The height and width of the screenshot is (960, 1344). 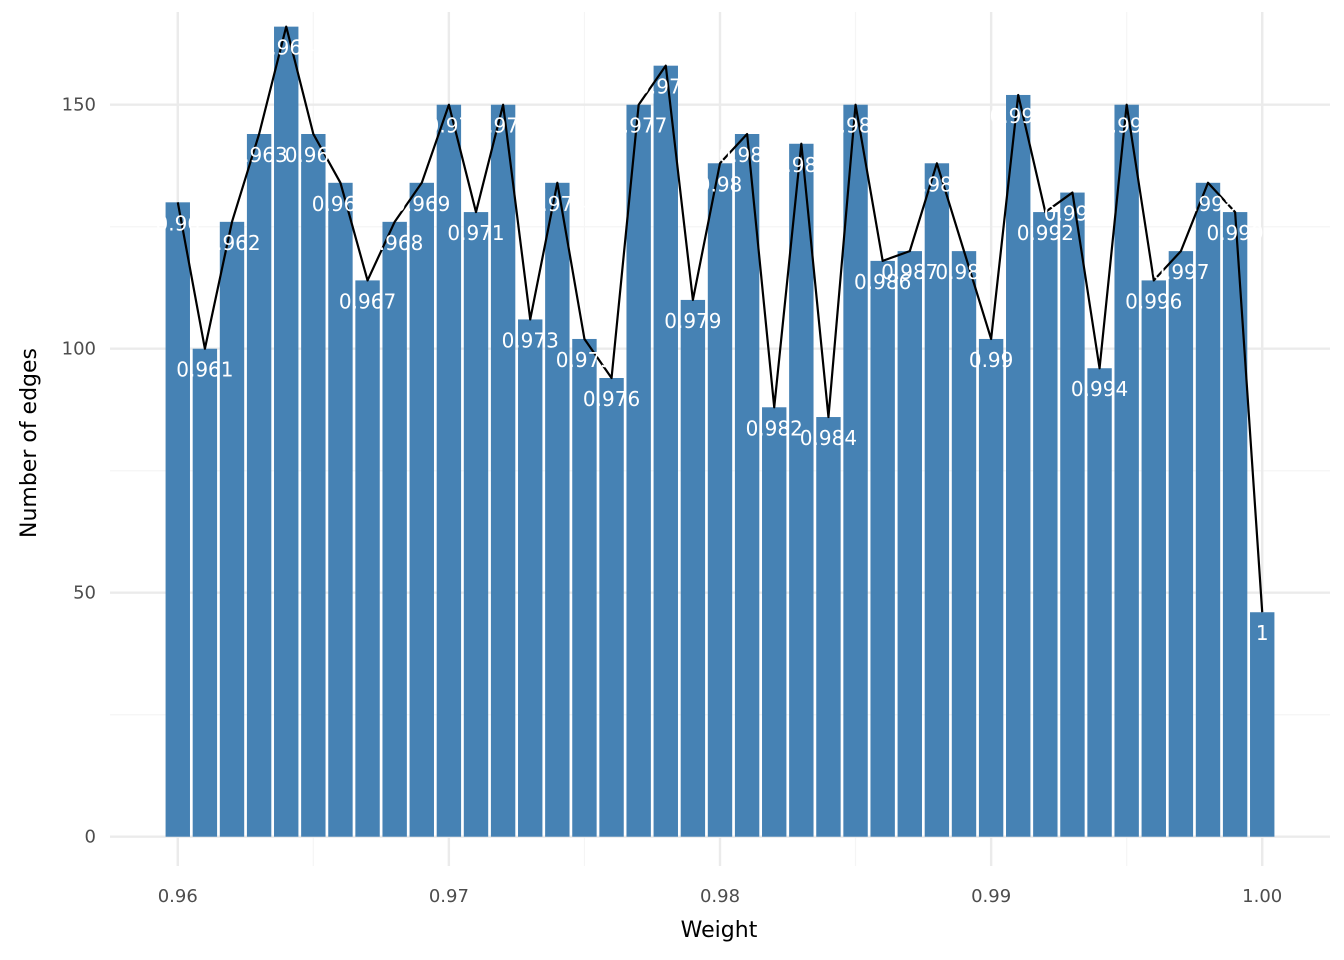 I want to click on bar-label: 0.99, so click(x=991, y=360).